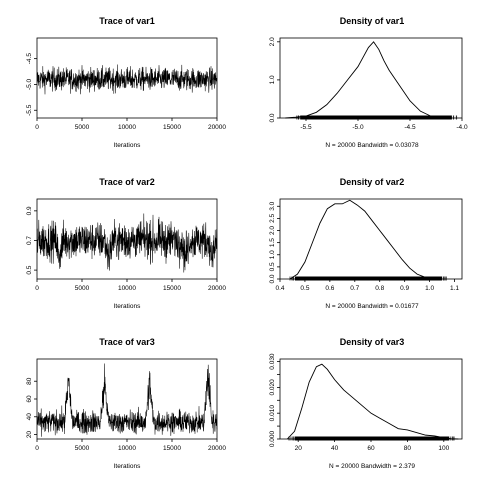 This screenshot has width=480, height=480. Describe the element at coordinates (454, 288) in the screenshot. I see `x-tick-label: 1.1` at that location.